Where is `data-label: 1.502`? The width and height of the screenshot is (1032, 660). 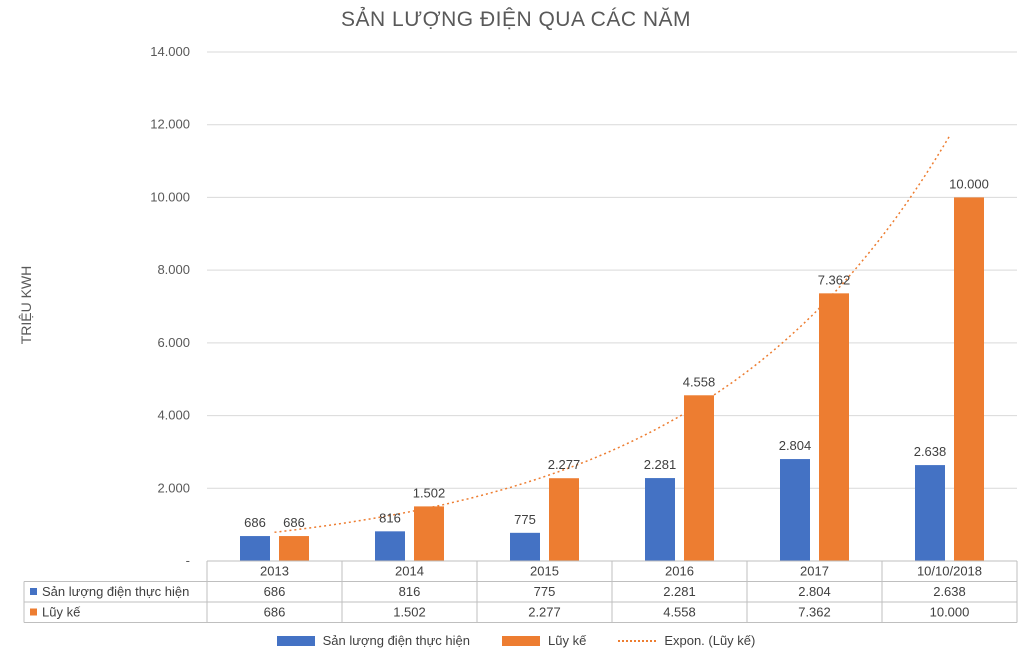 data-label: 1.502 is located at coordinates (429, 492).